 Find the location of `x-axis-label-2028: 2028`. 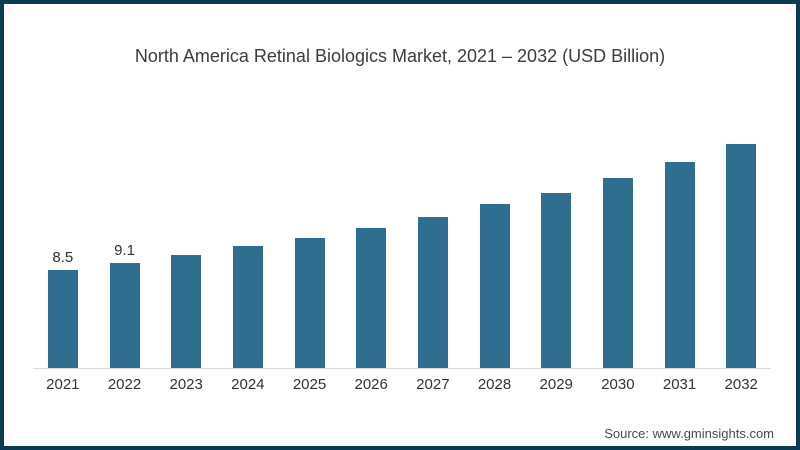

x-axis-label-2028: 2028 is located at coordinates (494, 384).